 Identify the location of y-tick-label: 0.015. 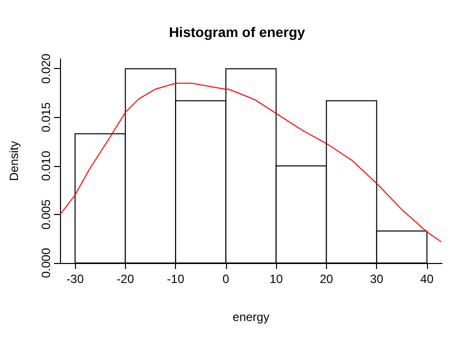
(46, 117).